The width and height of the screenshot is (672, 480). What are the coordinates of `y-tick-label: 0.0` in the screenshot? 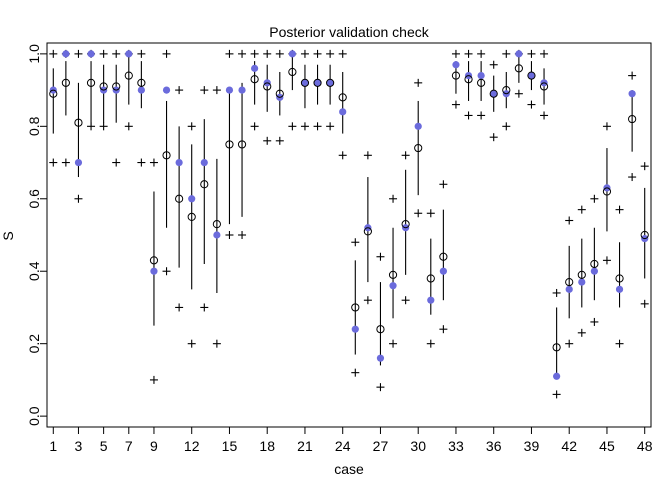 It's located at (34, 416).